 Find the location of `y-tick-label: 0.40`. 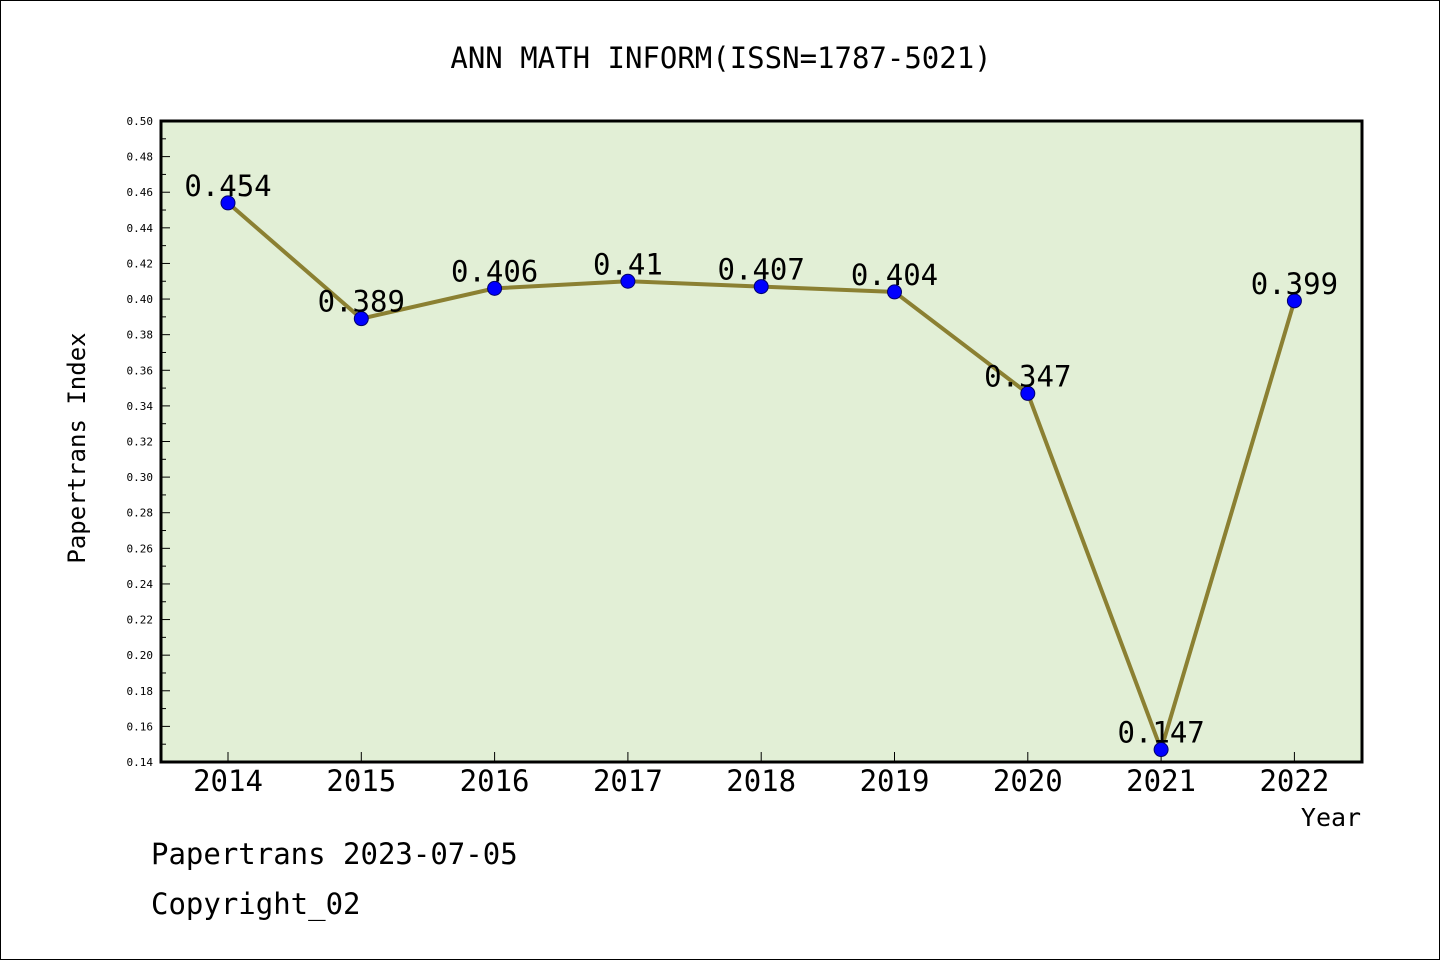

y-tick-label: 0.40 is located at coordinates (140, 299).